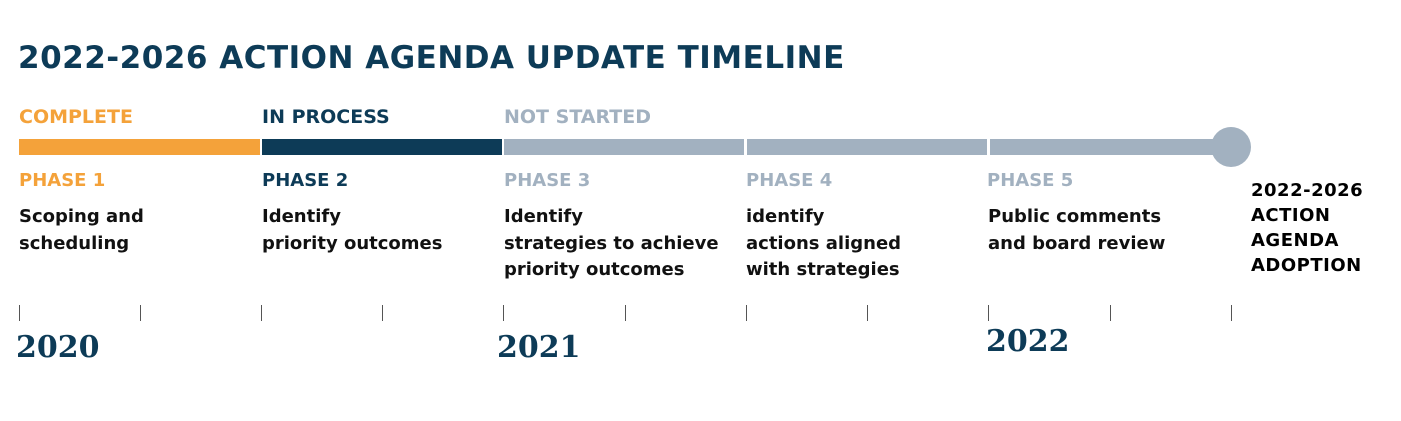 This screenshot has height=421, width=1401. What do you see at coordinates (543, 216) in the screenshot?
I see `phase-3-description-line: Identify` at bounding box center [543, 216].